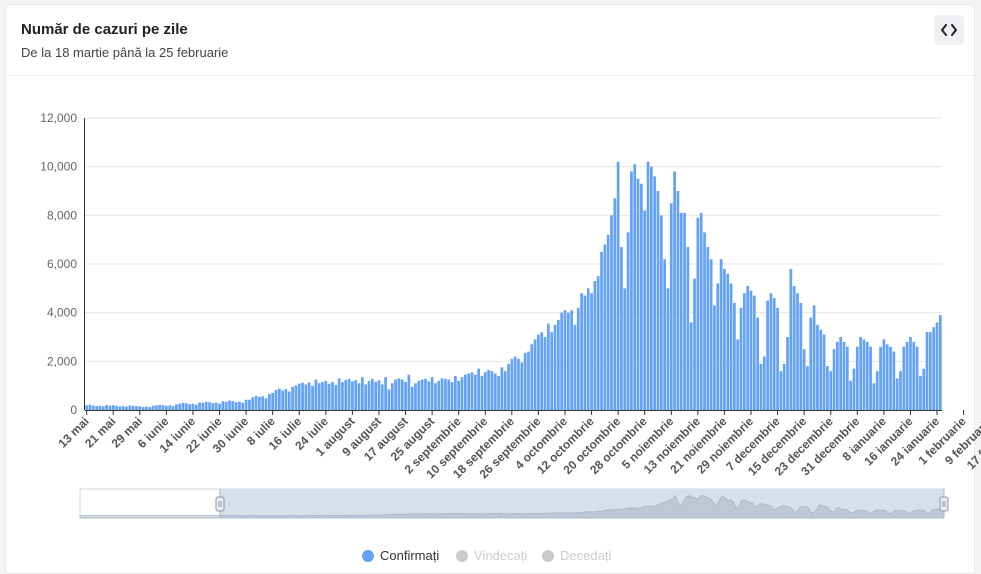 The height and width of the screenshot is (574, 981). What do you see at coordinates (582, 503) in the screenshot?
I see `navigator-selection` at bounding box center [582, 503].